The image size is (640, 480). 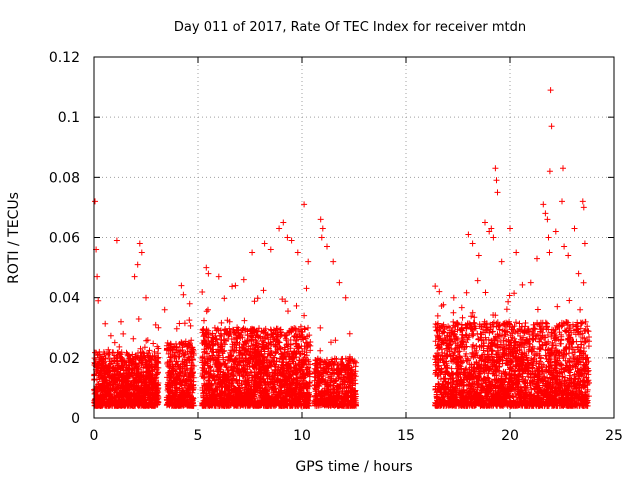 What do you see at coordinates (14, 238) in the screenshot?
I see `y-axis-label: ROTI / TECUs` at bounding box center [14, 238].